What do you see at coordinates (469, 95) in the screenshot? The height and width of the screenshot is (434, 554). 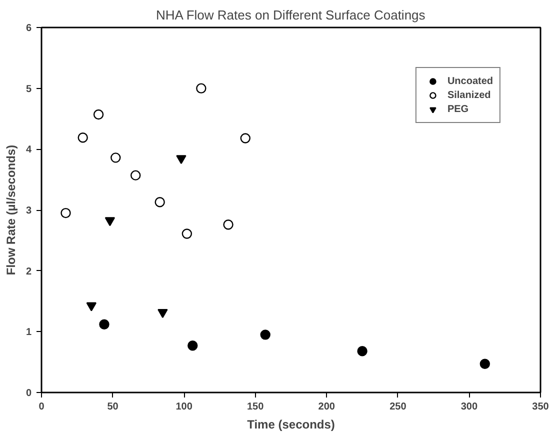 I see `legend-label: Silanized` at bounding box center [469, 95].